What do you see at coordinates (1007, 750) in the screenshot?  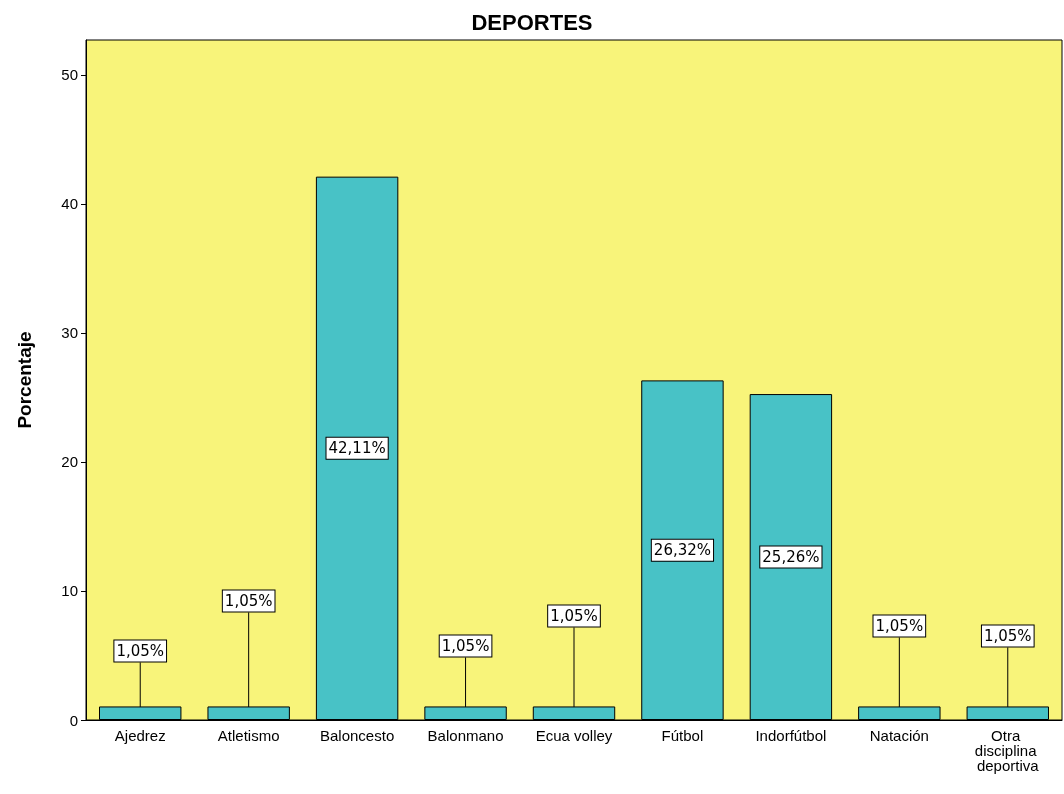 I see `x-tick-label: Otra disciplina deportiva` at bounding box center [1007, 750].